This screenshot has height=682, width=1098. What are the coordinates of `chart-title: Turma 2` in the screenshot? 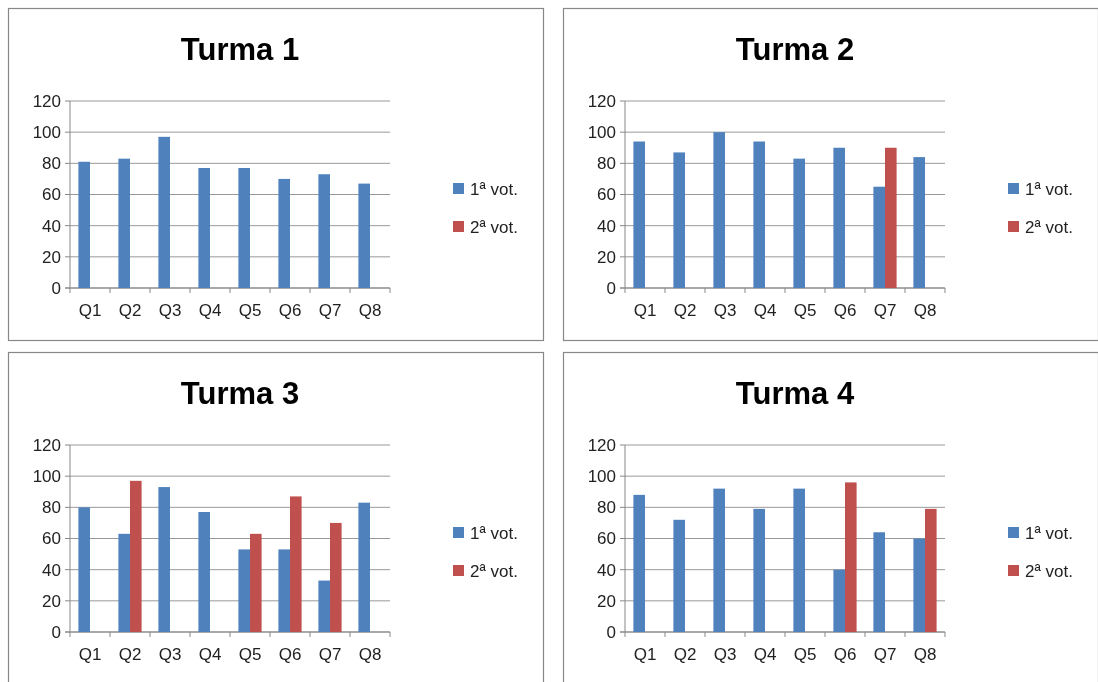 It's located at (795, 49).